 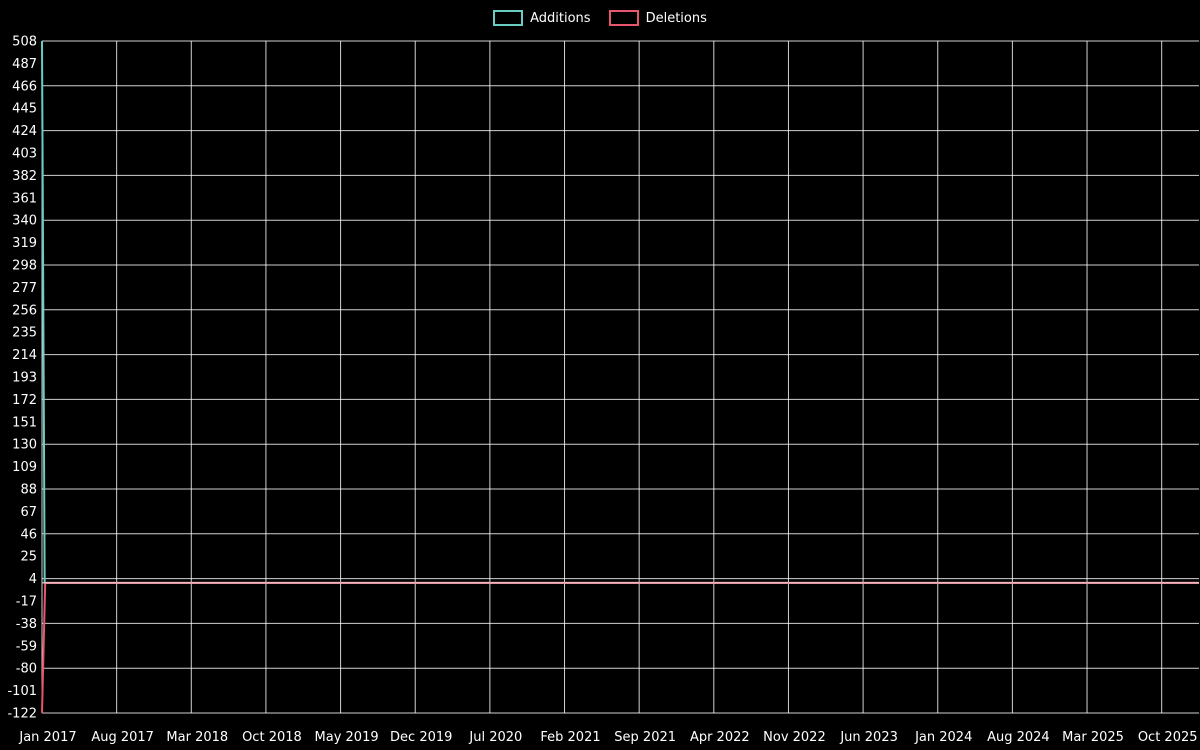 What do you see at coordinates (24, 86) in the screenshot?
I see `y-tick-label: 466` at bounding box center [24, 86].